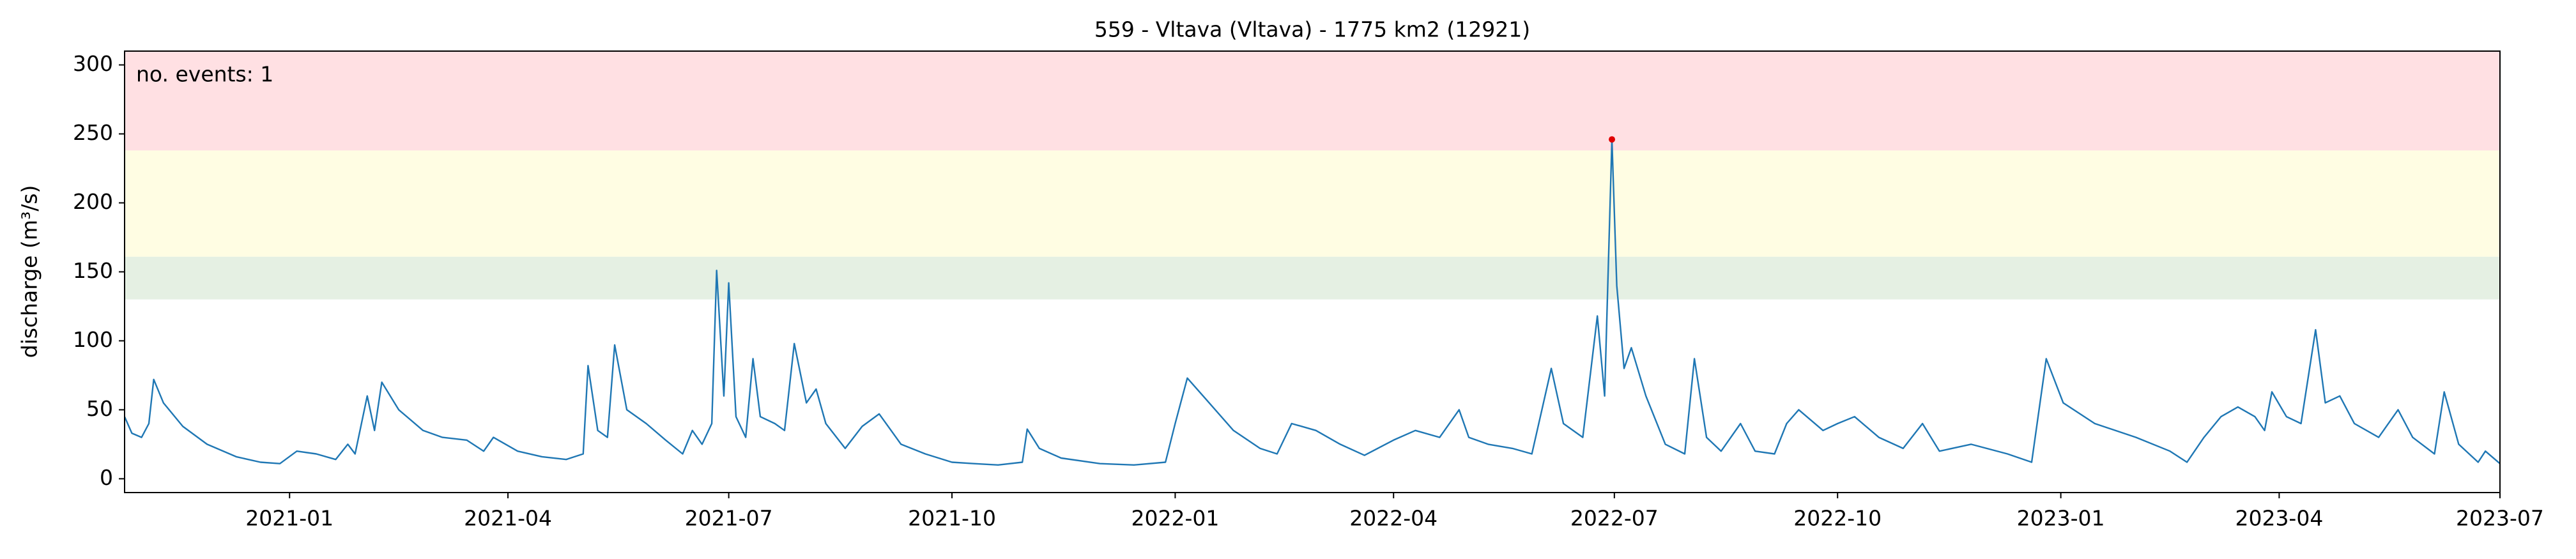 This screenshot has width=2576, height=559. What do you see at coordinates (1175, 518) in the screenshot?
I see `x-tick-label: 2022-01` at bounding box center [1175, 518].